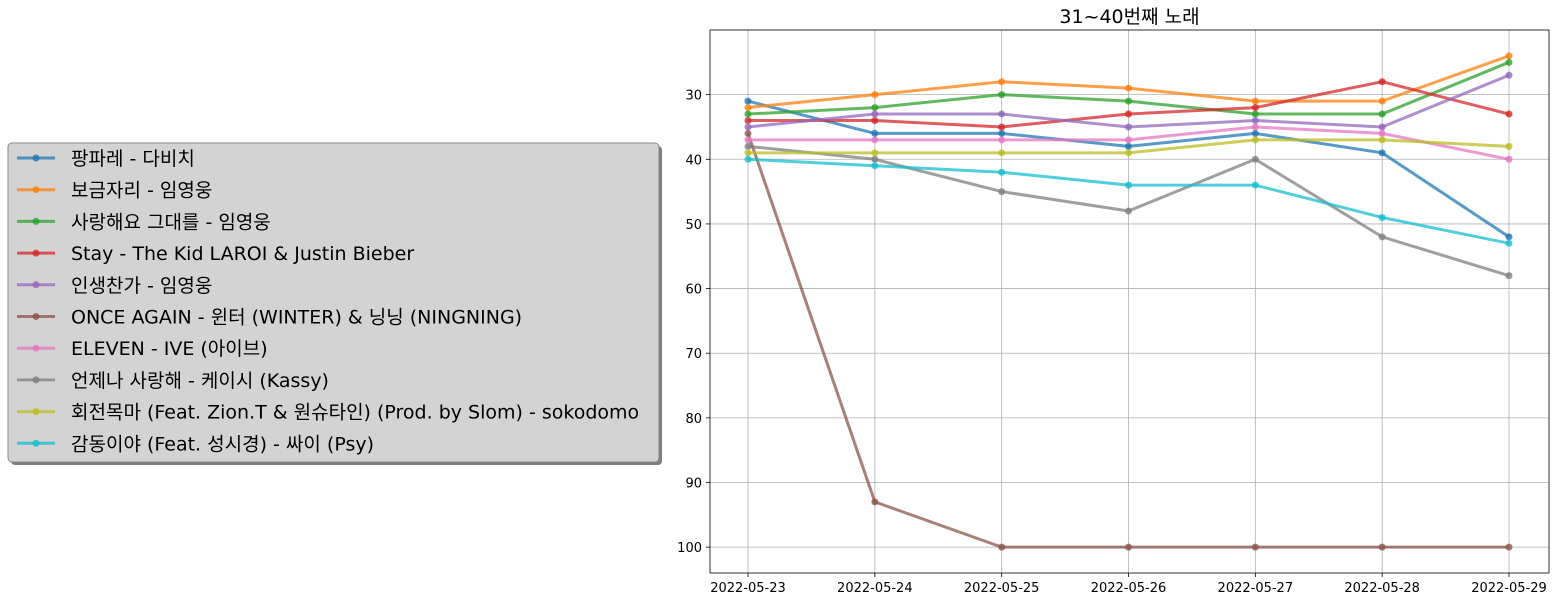 The width and height of the screenshot is (1555, 607). I want to click on y-tick-label: 50, so click(693, 225).